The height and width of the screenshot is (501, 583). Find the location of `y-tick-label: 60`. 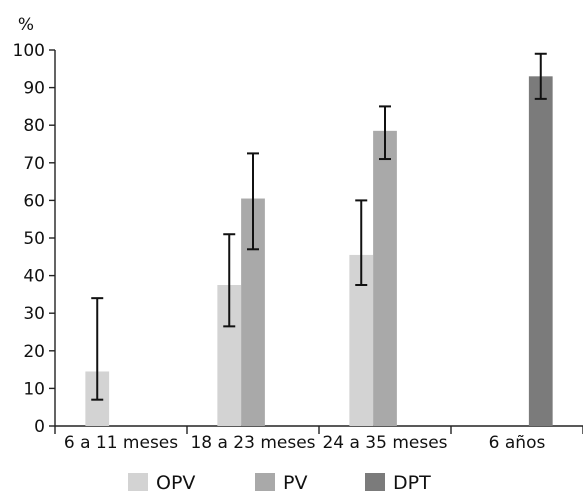

y-tick-label: 60 is located at coordinates (34, 201).